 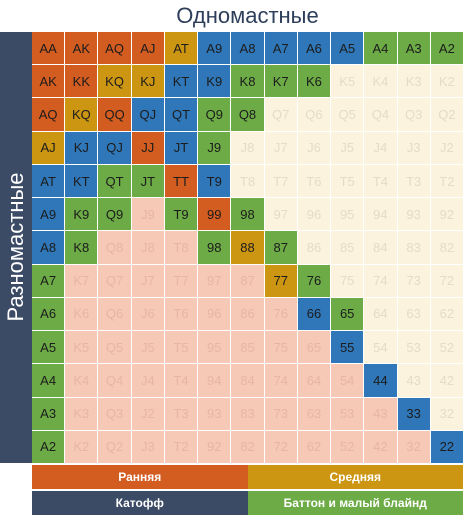 What do you see at coordinates (446, 413) in the screenshot?
I see `hand-cell: 32` at bounding box center [446, 413].